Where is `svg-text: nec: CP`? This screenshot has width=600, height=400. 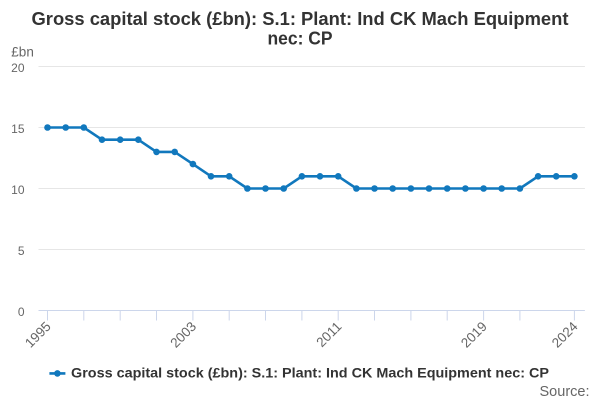
svg-text: nec: CP is located at coordinates (300, 39).